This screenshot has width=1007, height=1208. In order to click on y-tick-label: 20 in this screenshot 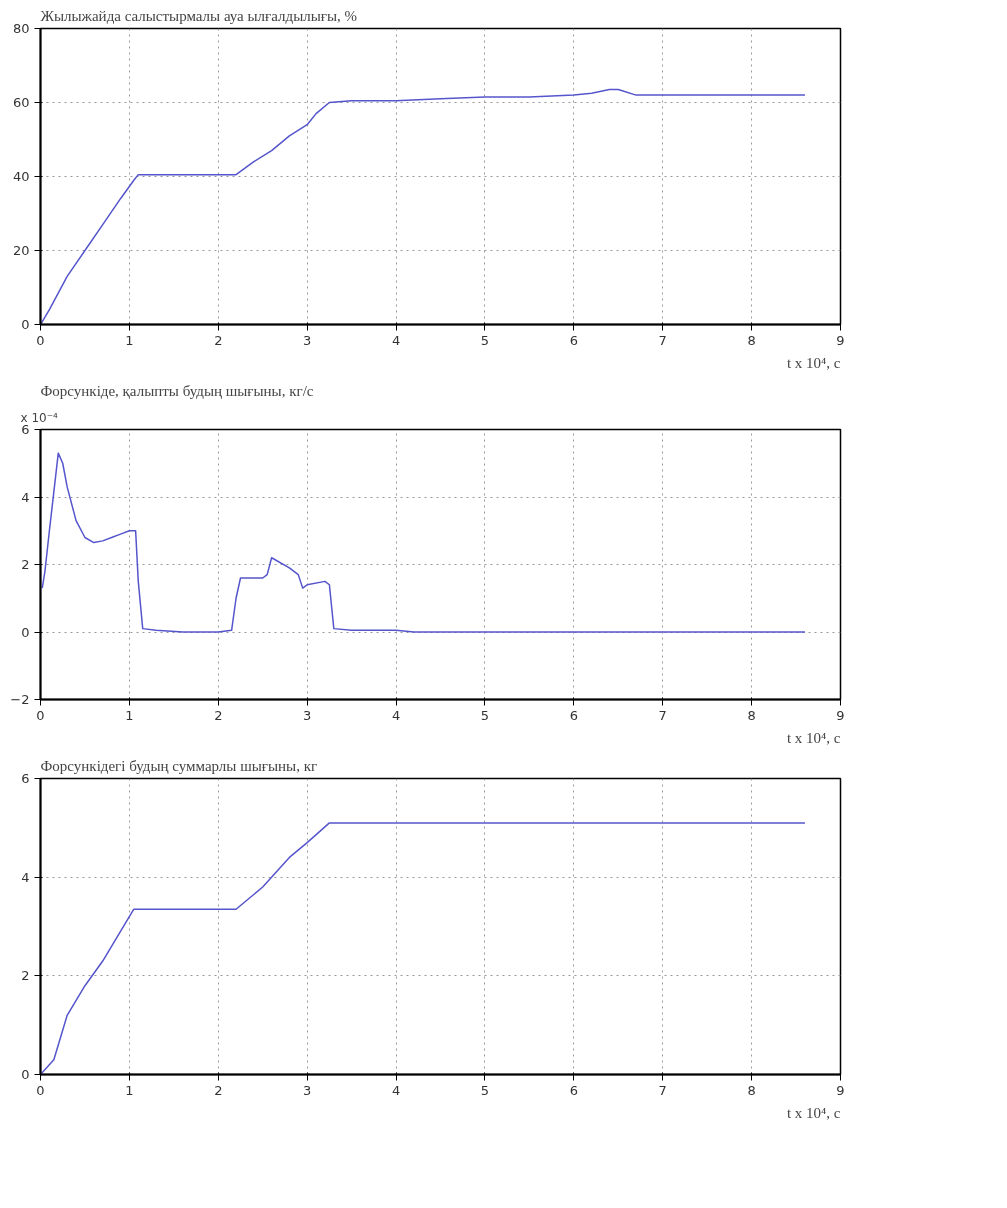, I will do `click(21, 250)`.